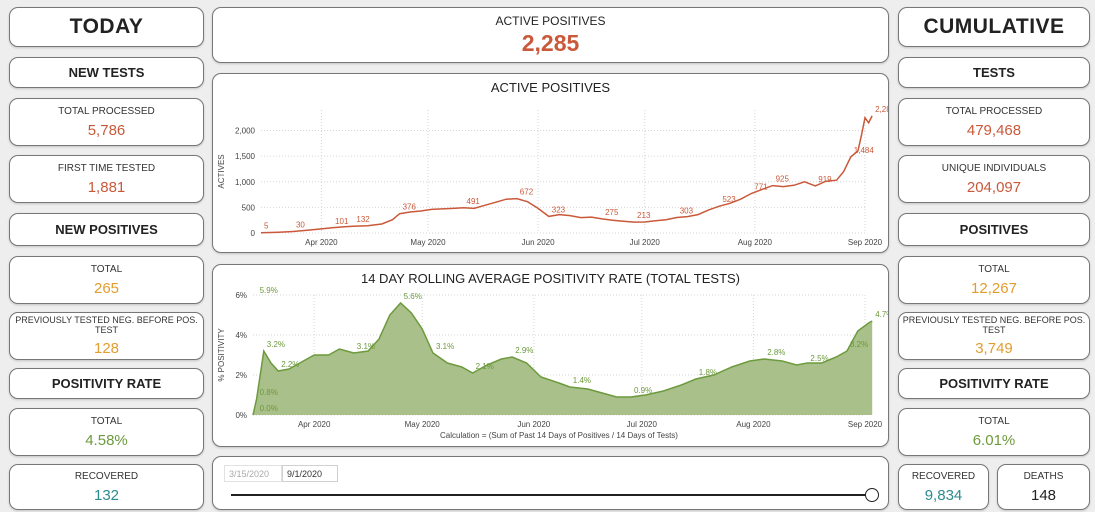  I want to click on data-label: 5.9%, so click(269, 290).